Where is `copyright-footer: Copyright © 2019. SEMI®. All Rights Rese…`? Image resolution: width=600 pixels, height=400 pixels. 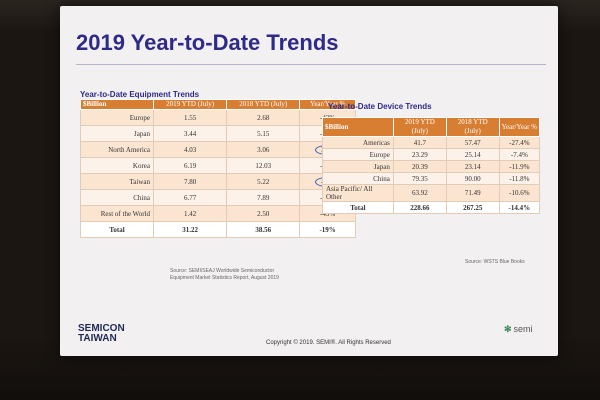
copyright-footer: Copyright © 2019. SEMI®. All Rights Rese… is located at coordinates (328, 343).